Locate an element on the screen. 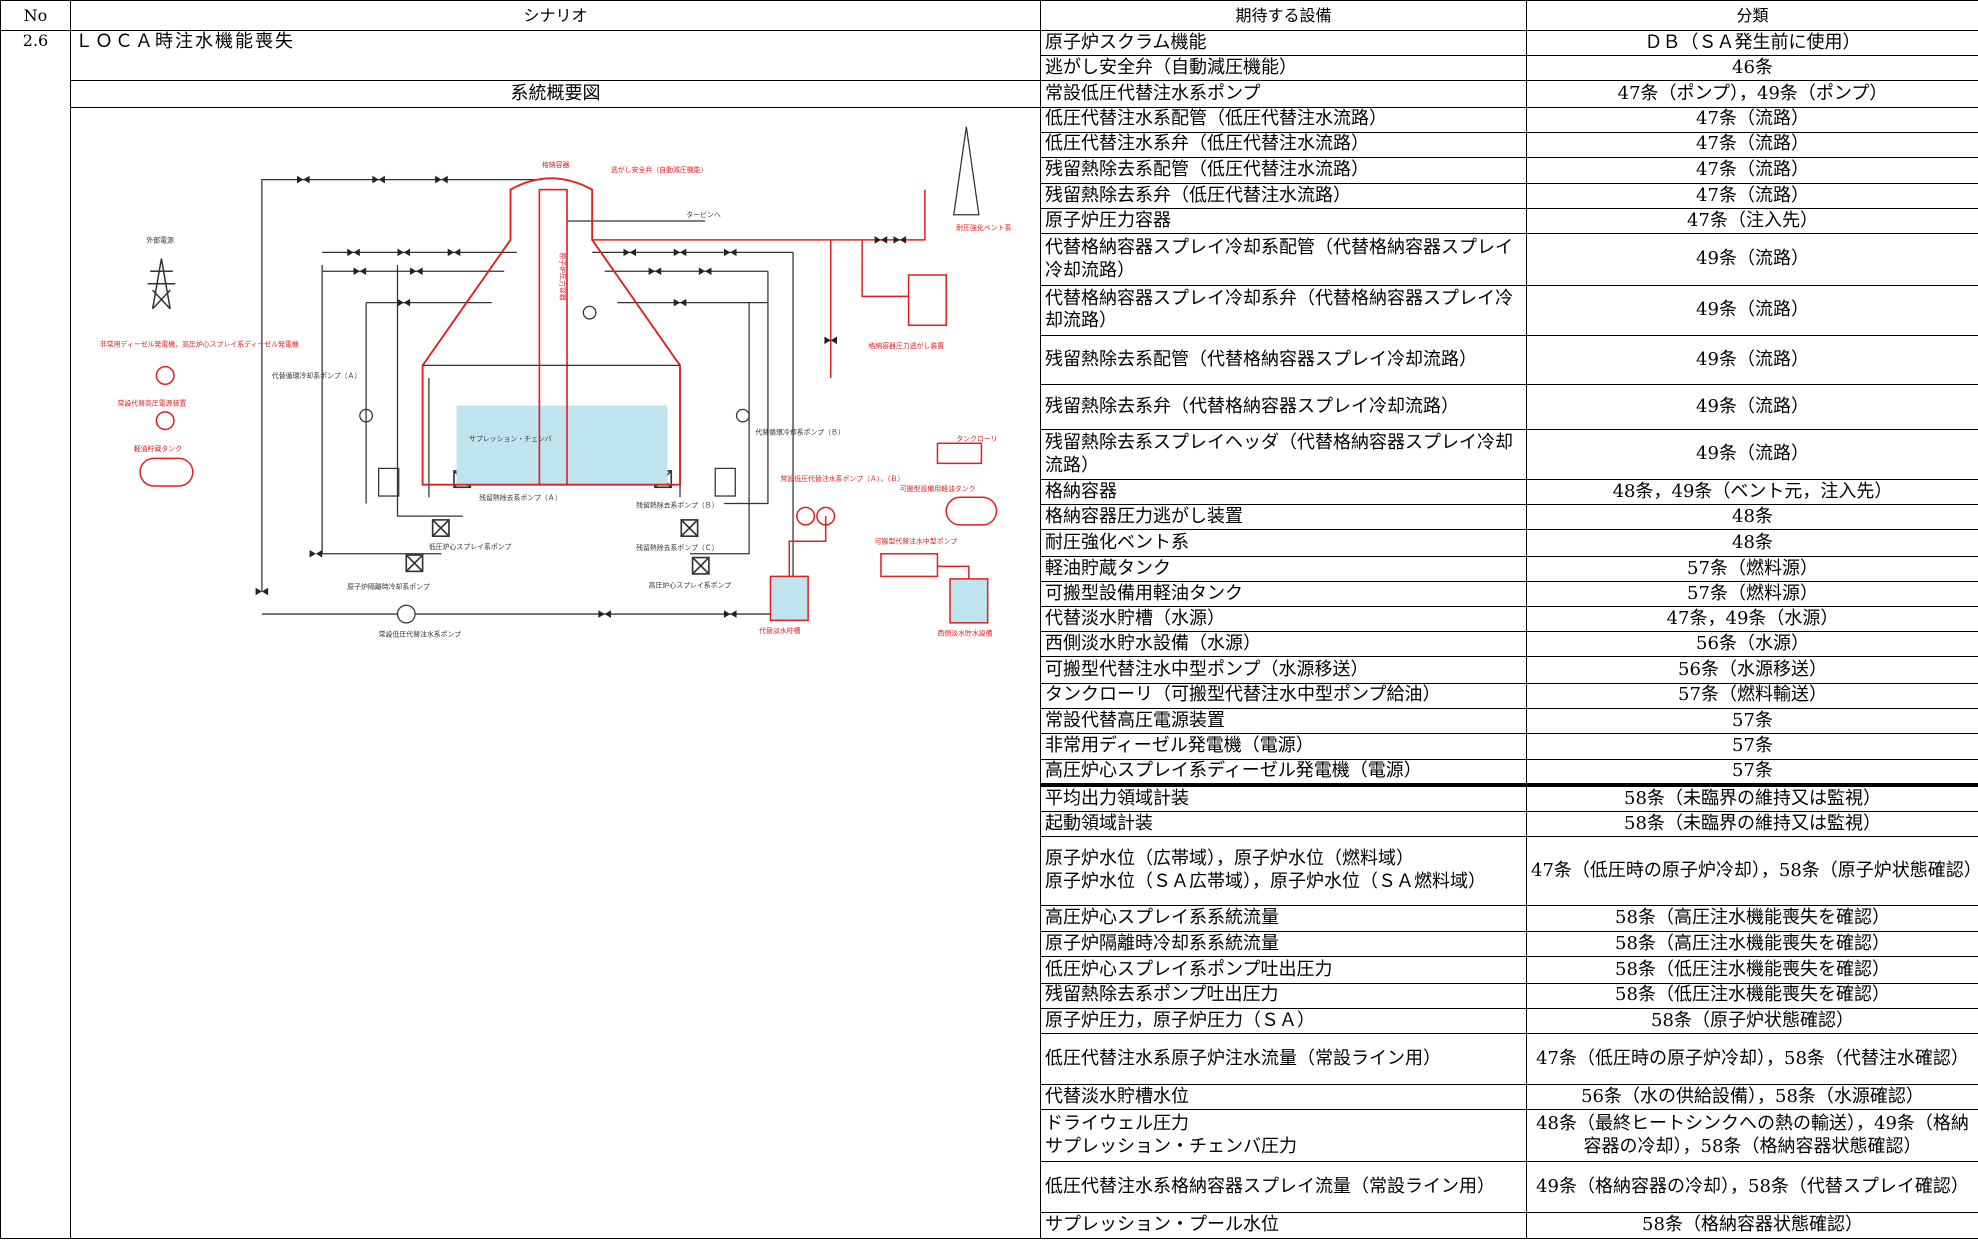 This screenshot has width=1978, height=1241. scenario-name: ＬＯＣＡ時注水機能喪失 is located at coordinates (555, 55).